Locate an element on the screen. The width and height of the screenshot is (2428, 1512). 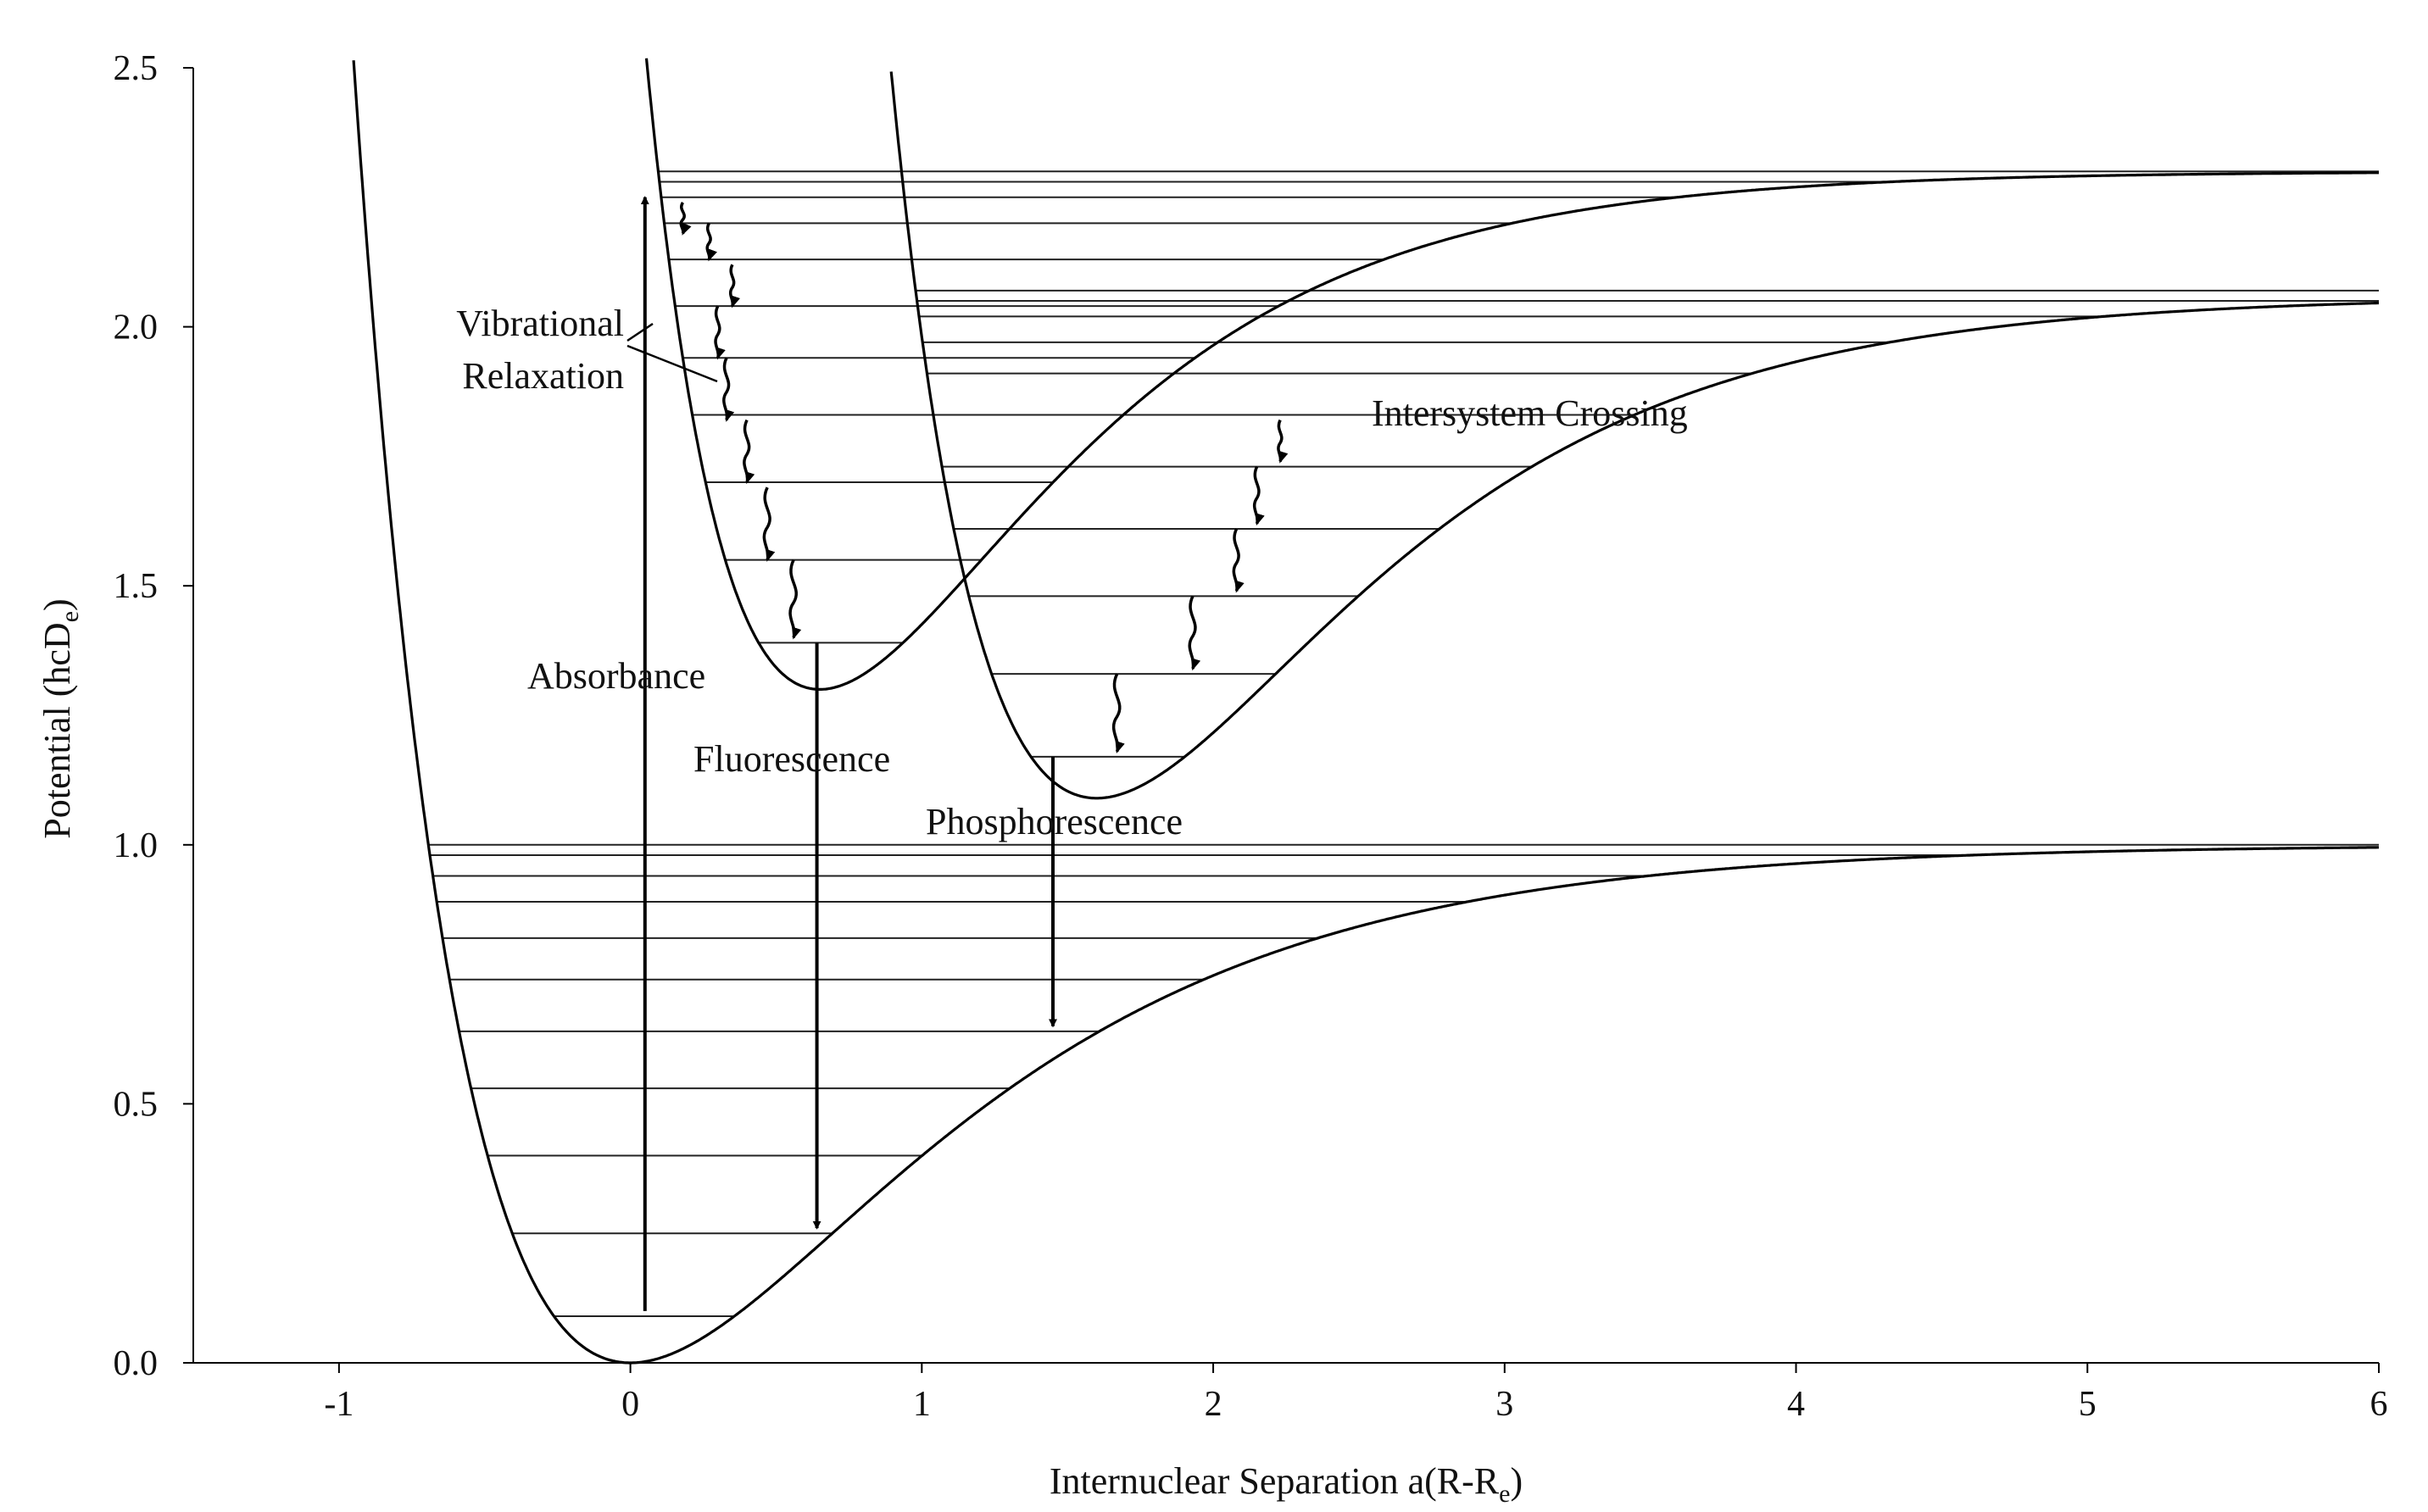
x-tick-label: -1 is located at coordinates (339, 1405).